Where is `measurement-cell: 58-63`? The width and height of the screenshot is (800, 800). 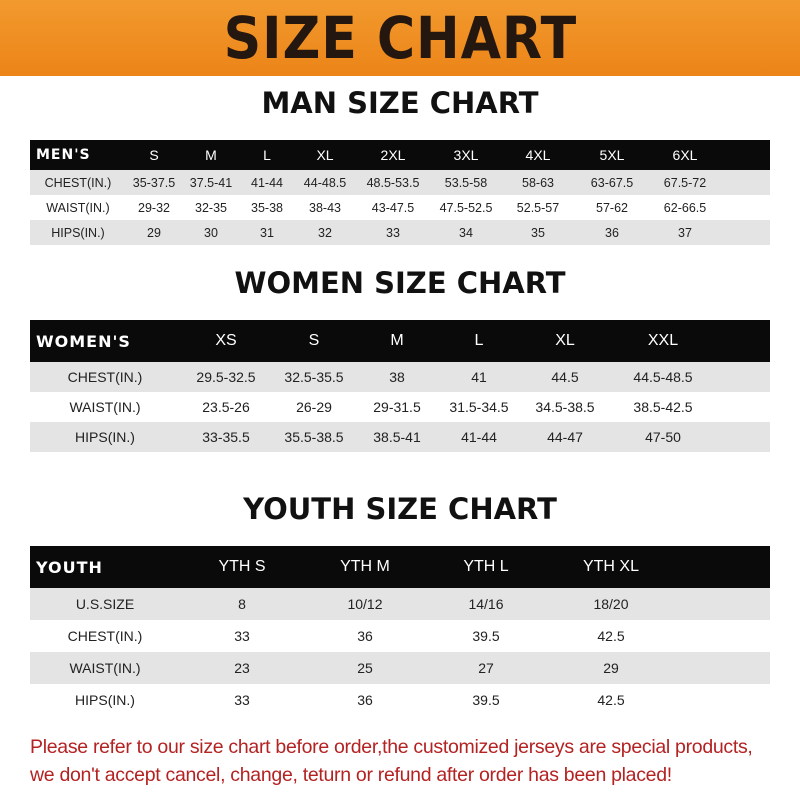
measurement-cell: 58-63 is located at coordinates (538, 182).